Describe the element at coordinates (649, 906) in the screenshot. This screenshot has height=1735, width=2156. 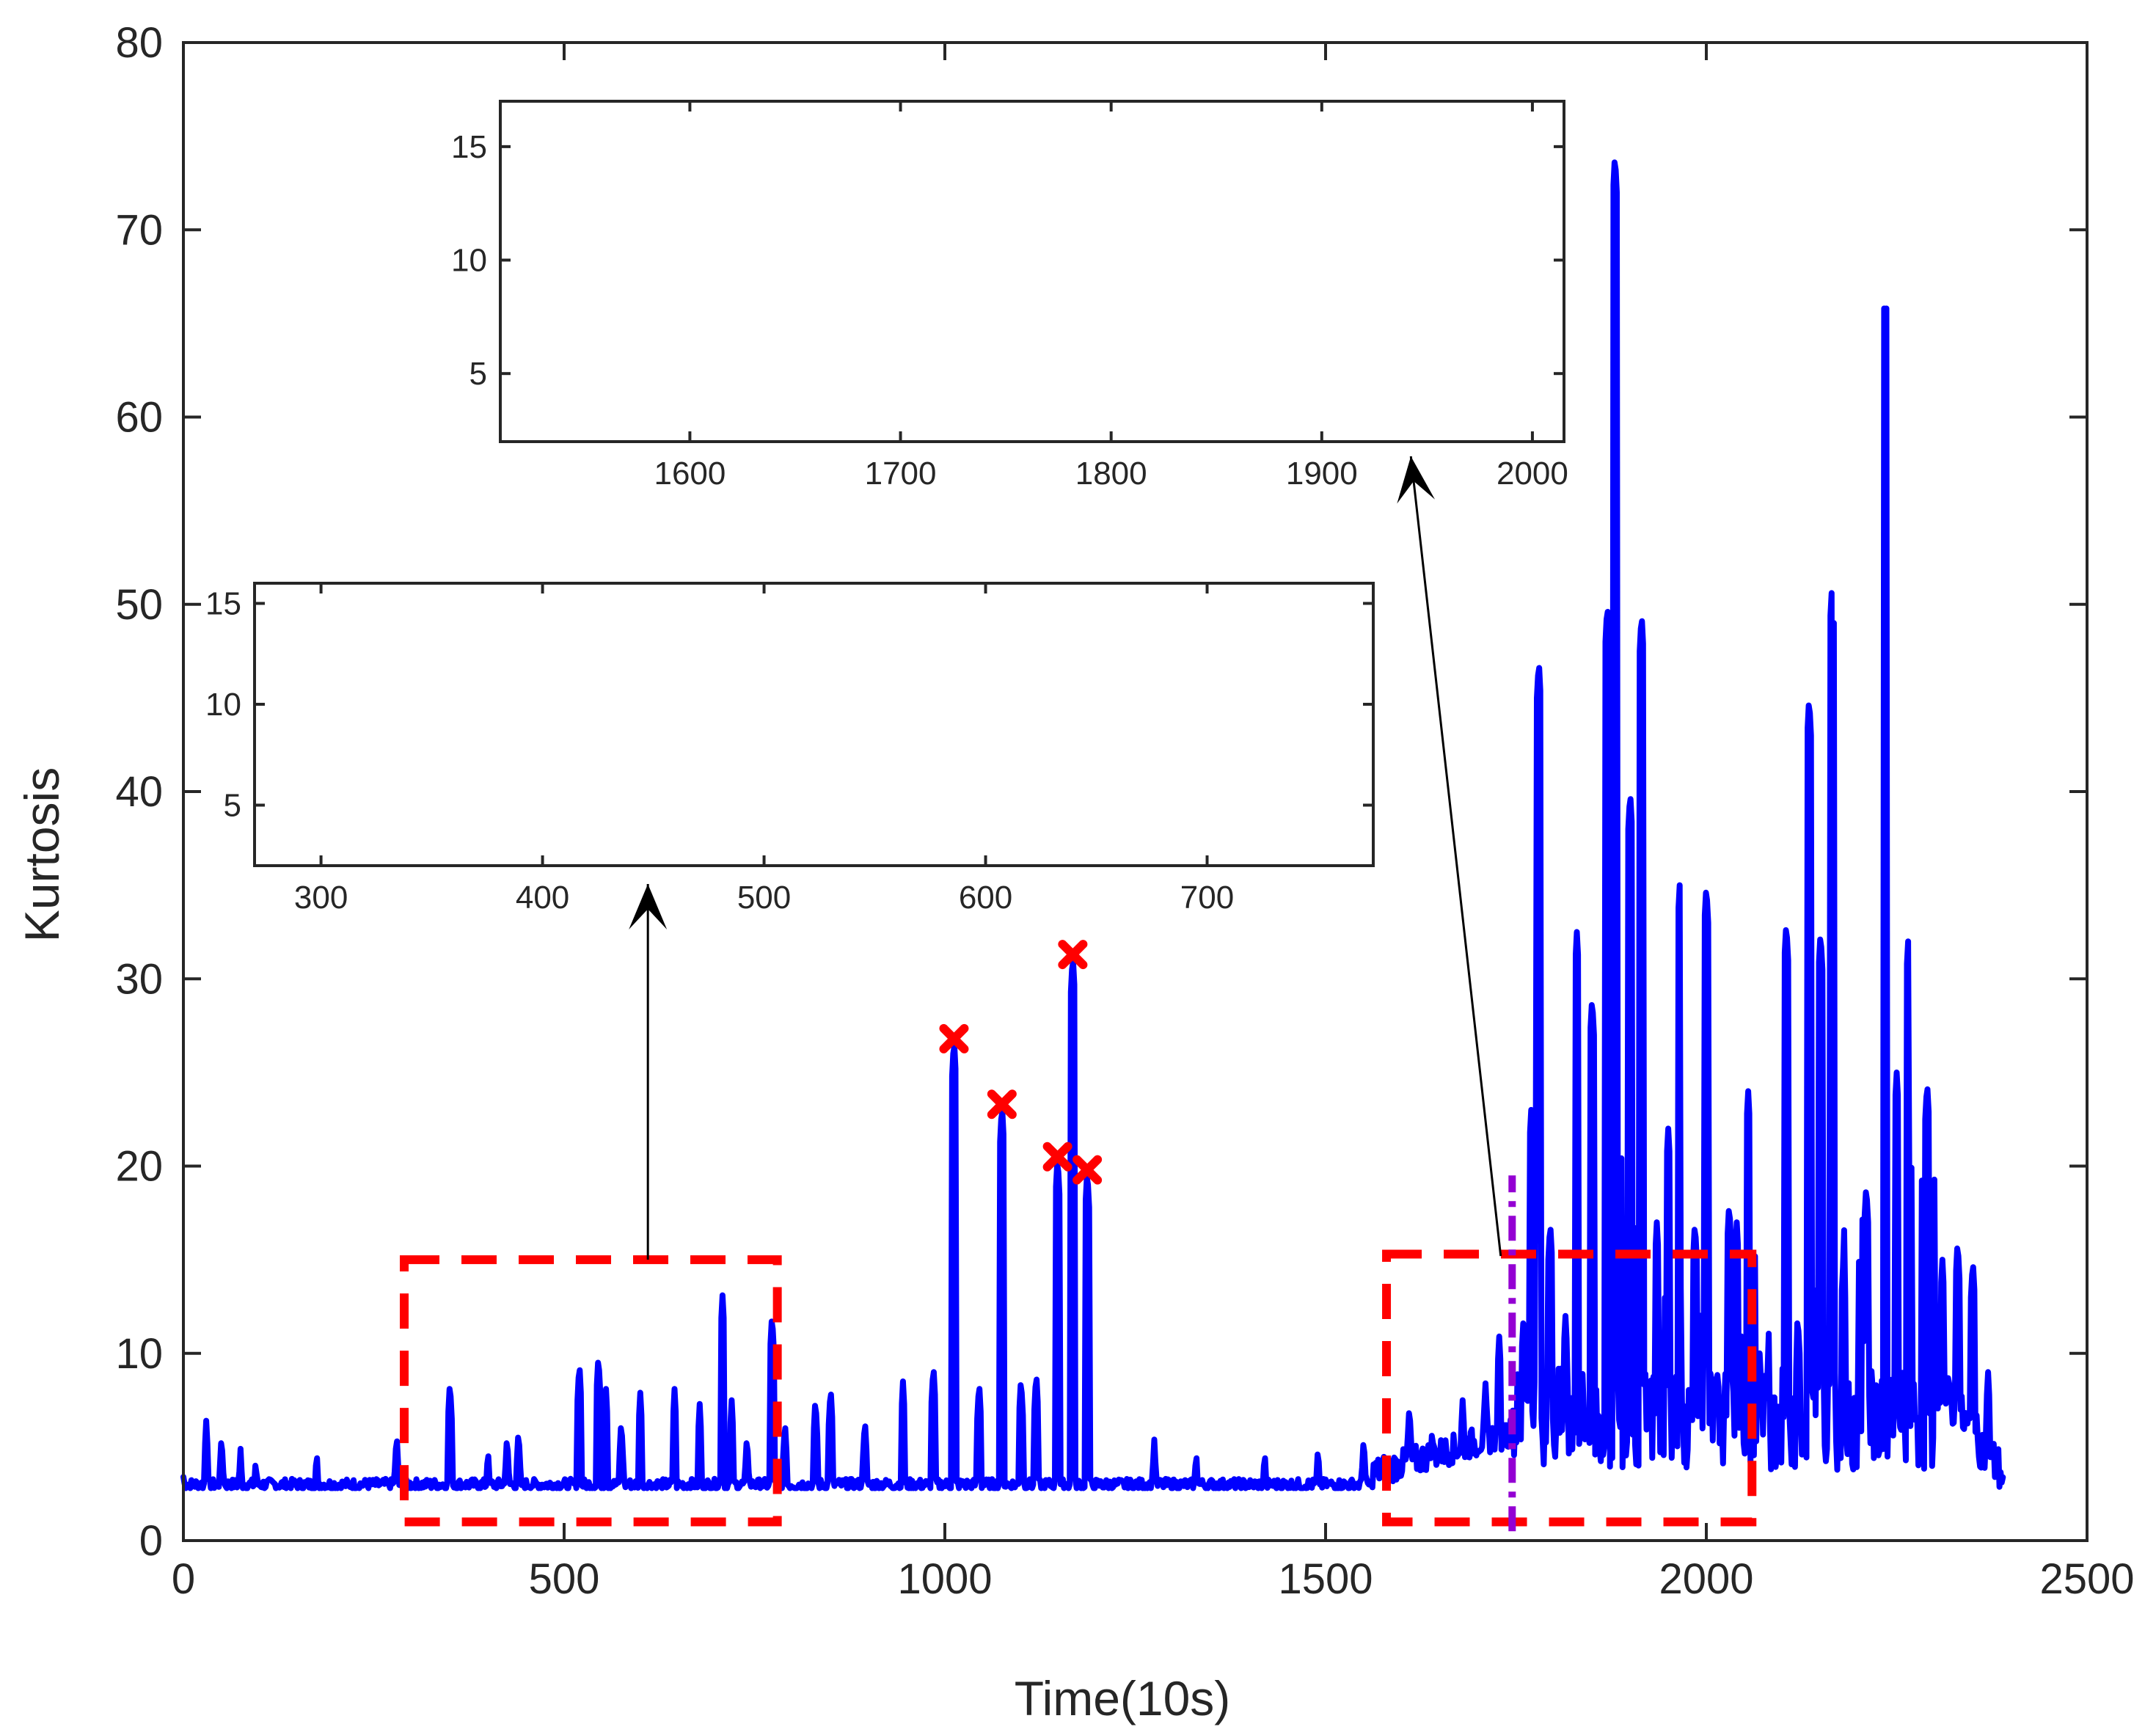
I see `arrow-to-middle-inset-head` at that location.